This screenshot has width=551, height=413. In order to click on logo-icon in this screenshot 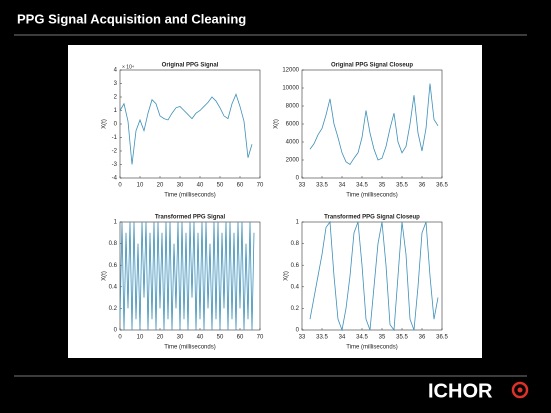, I will do `click(520, 390)`.